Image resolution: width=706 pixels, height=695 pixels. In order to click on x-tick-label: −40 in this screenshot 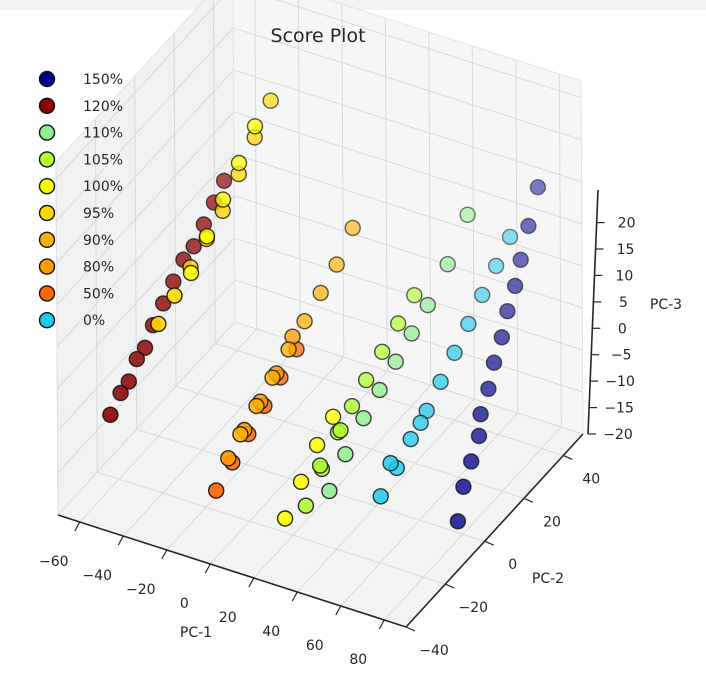, I will do `click(98, 576)`.